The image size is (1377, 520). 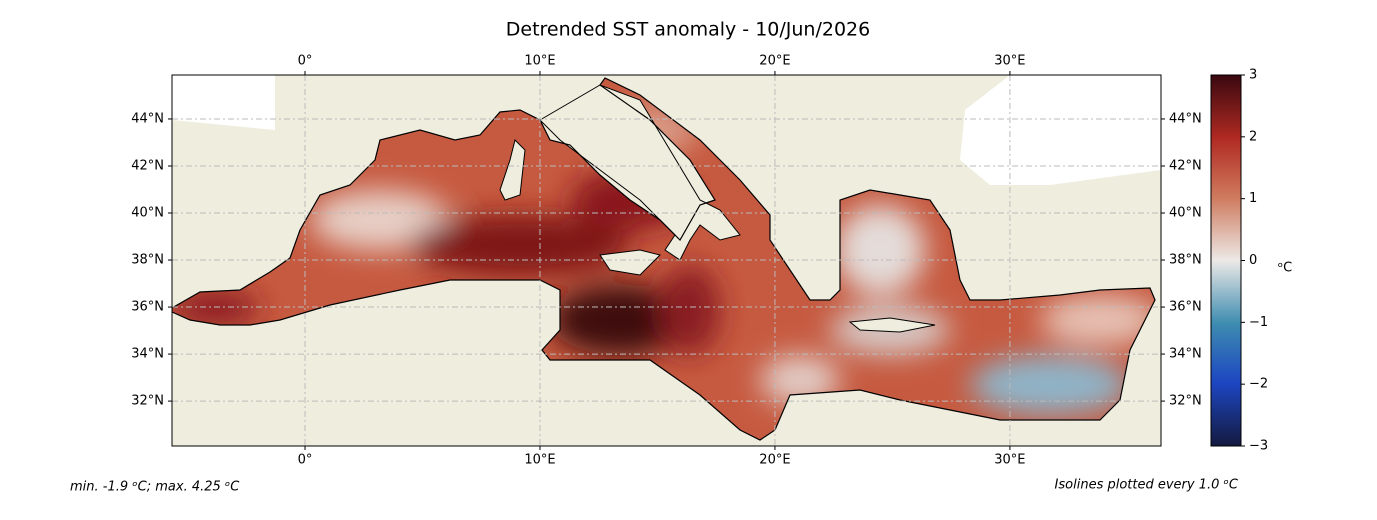 I want to click on lat-label-left: 34°N, so click(x=147, y=354).